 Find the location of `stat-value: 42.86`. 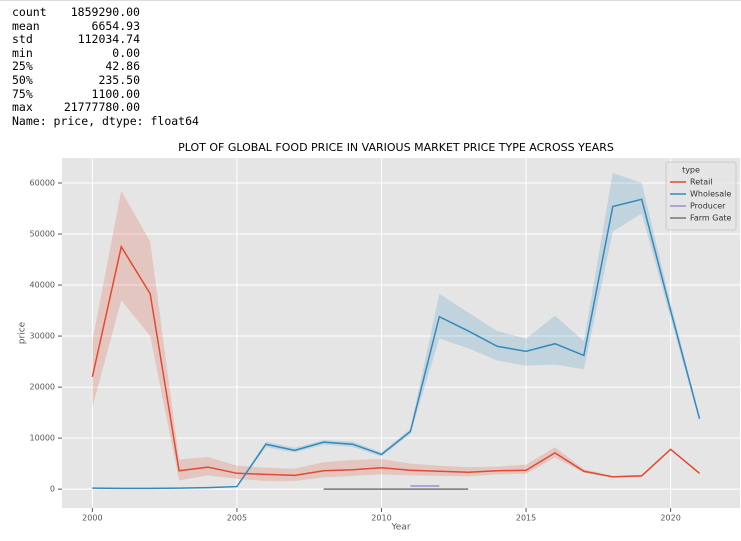

stat-value: 42.86 is located at coordinates (122, 66).